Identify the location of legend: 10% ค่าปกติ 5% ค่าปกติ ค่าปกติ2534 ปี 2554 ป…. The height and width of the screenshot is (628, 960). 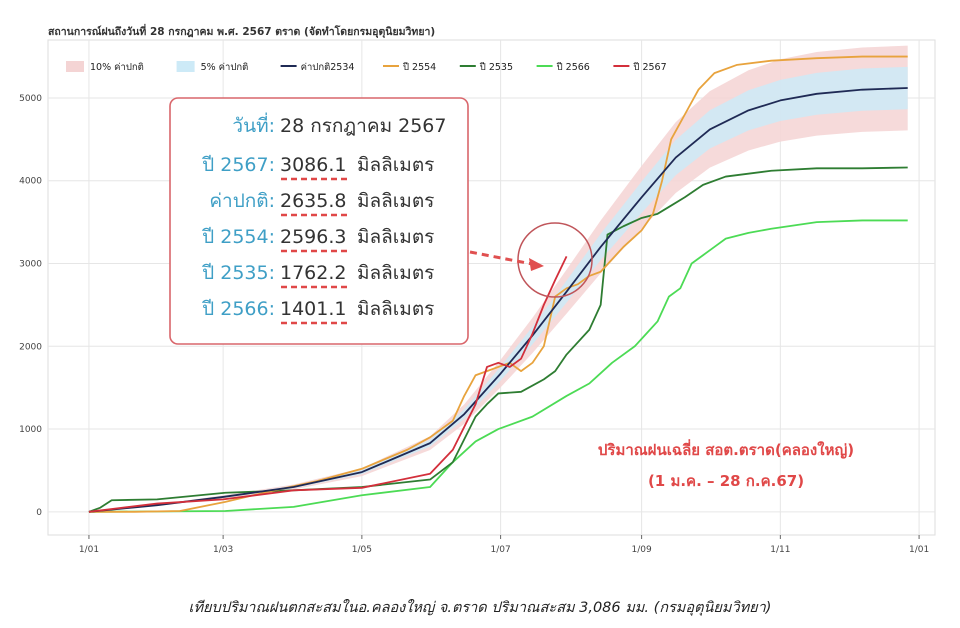
(366, 67).